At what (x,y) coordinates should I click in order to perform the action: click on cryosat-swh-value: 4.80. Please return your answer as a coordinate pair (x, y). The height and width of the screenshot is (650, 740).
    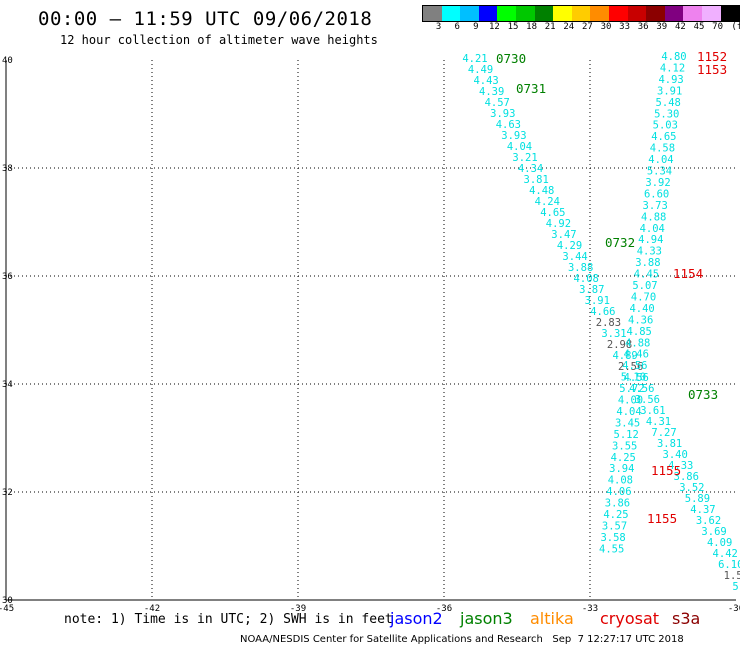
    Looking at the image, I should click on (673, 57).